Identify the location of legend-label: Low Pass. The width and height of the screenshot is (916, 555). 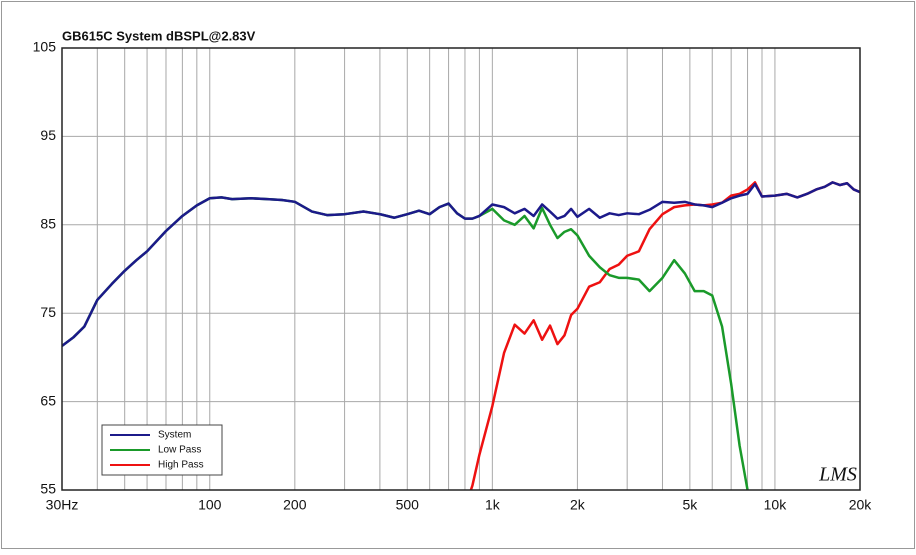
(179, 450).